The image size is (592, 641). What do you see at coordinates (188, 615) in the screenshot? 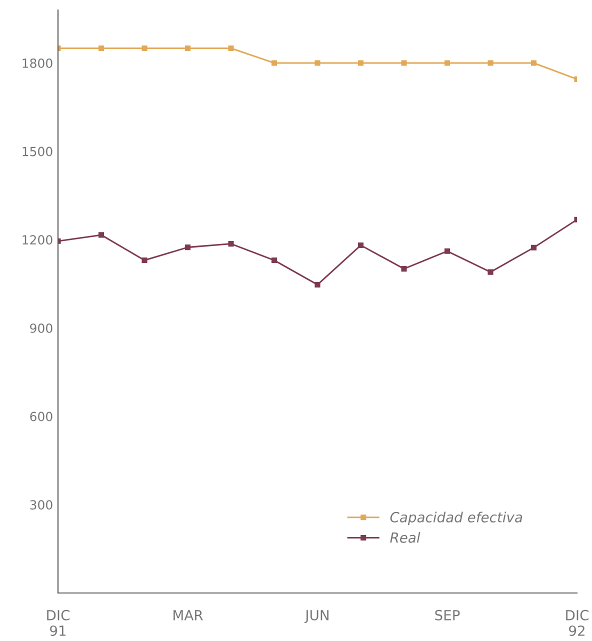
I see `x-tick-label: MAR` at bounding box center [188, 615].